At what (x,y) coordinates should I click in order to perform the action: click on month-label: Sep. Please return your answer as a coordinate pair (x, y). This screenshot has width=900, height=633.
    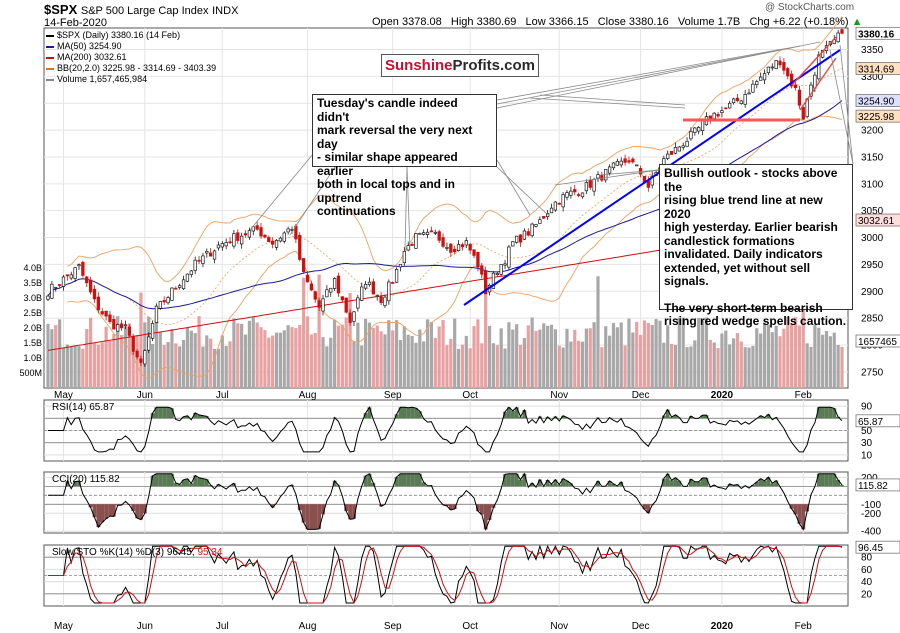
    Looking at the image, I should click on (393, 395).